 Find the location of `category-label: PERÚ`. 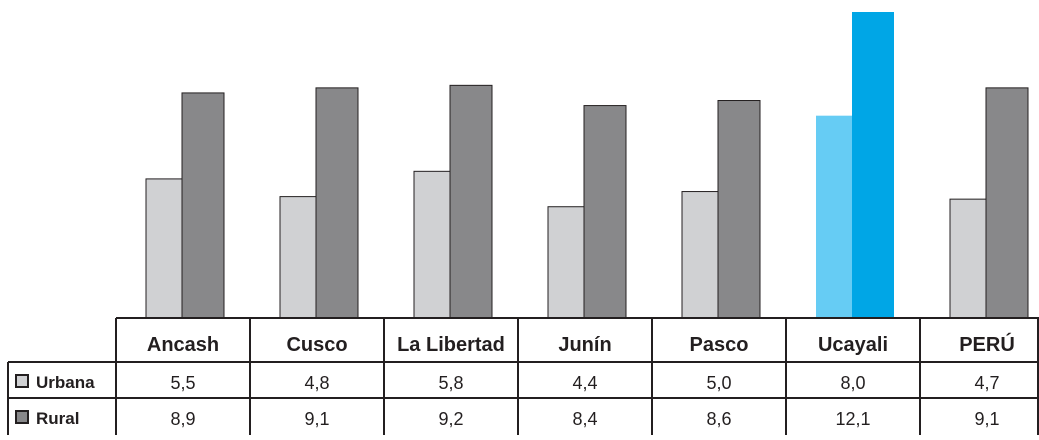

category-label: PERÚ is located at coordinates (987, 344).